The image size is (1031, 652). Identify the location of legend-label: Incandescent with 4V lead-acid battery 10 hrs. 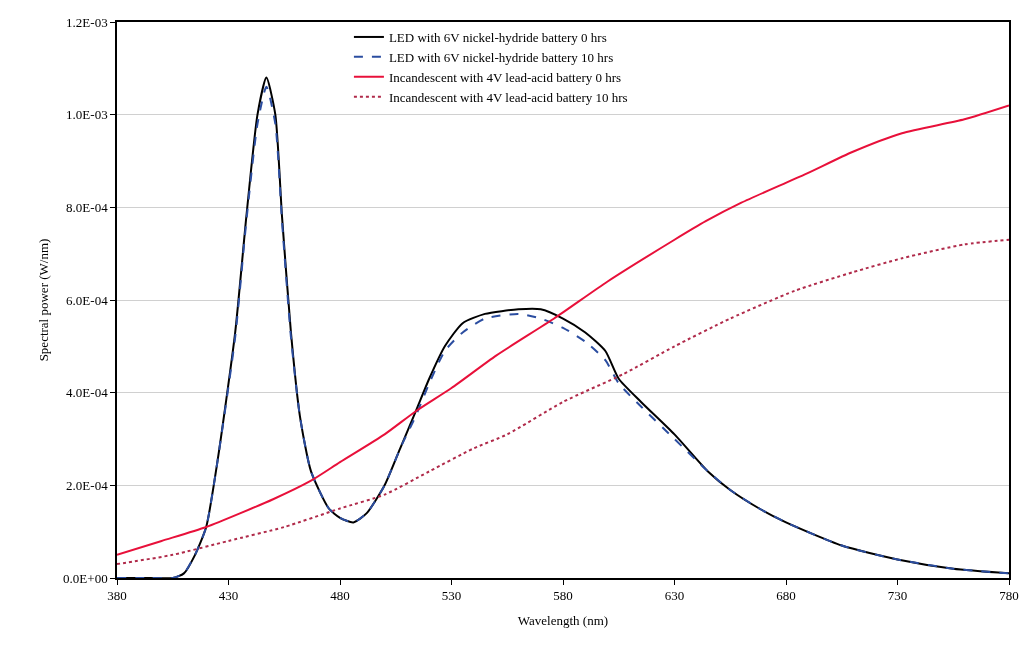
(508, 97).